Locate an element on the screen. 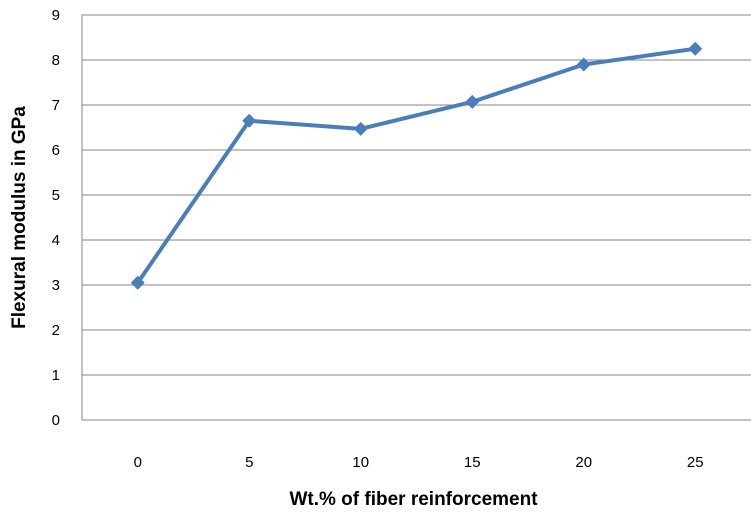 Image resolution: width=751 pixels, height=517 pixels. y-axis-title: Flexural modulus in GPa is located at coordinates (19, 217).